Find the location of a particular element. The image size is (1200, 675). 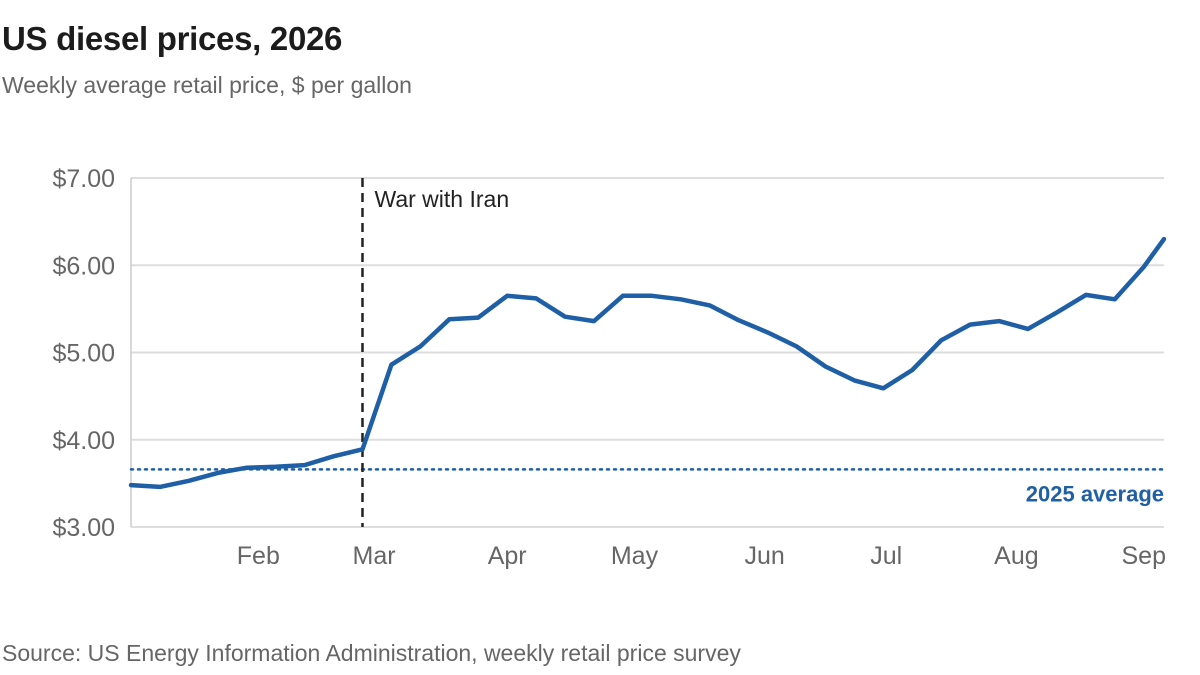

x-tick-label: Aug is located at coordinates (1016, 556).